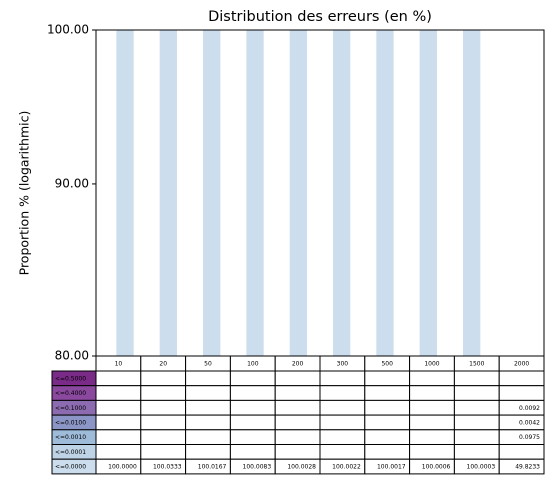  Describe the element at coordinates (436, 467) in the screenshot. I see `table-value: 100.0006` at that location.